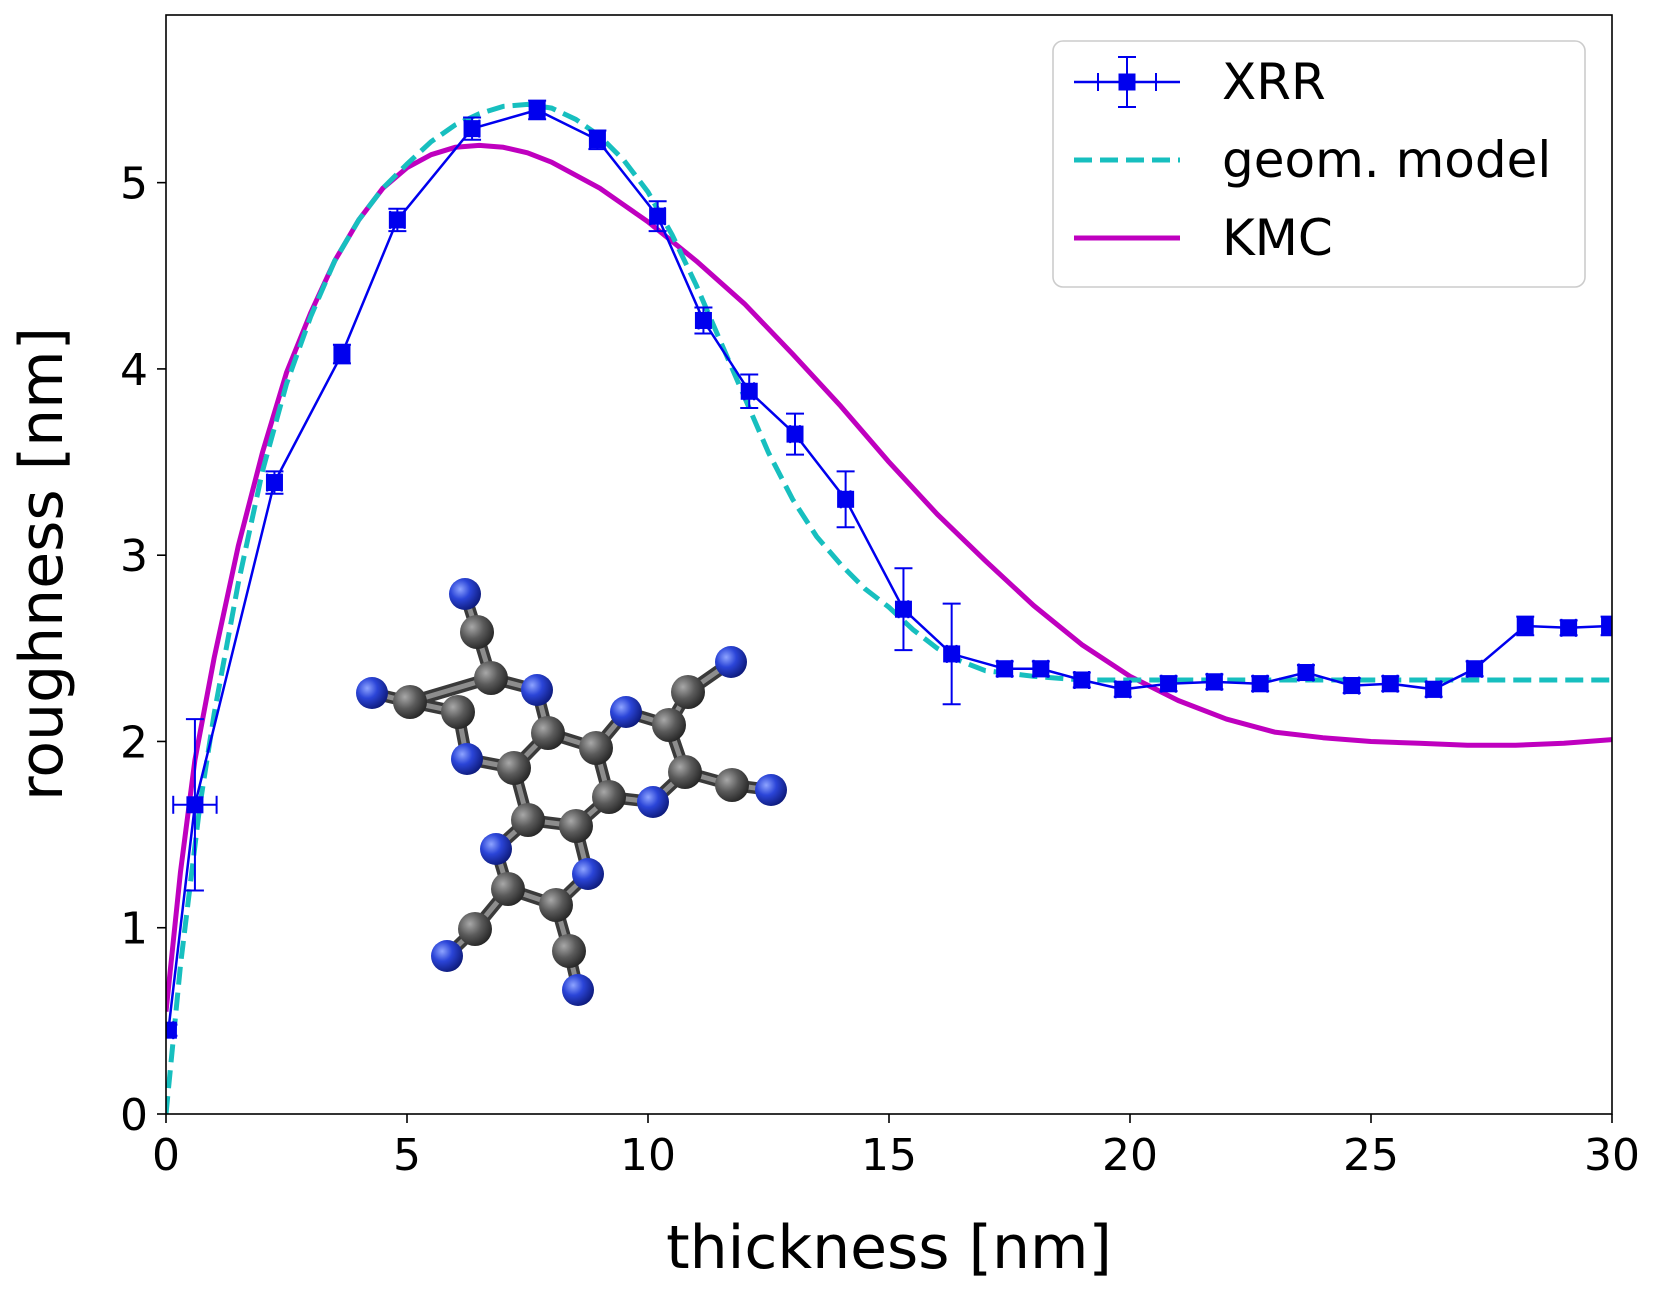  What do you see at coordinates (42, 564) in the screenshot?
I see `y-axis-label: roughness [nm]` at bounding box center [42, 564].